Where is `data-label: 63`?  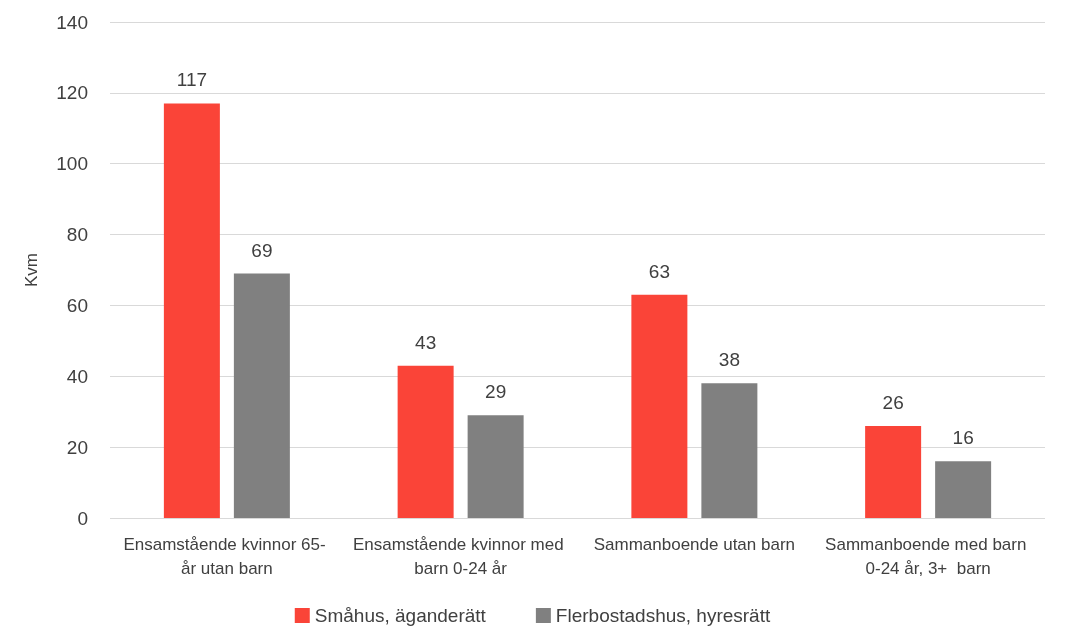 data-label: 63 is located at coordinates (659, 271).